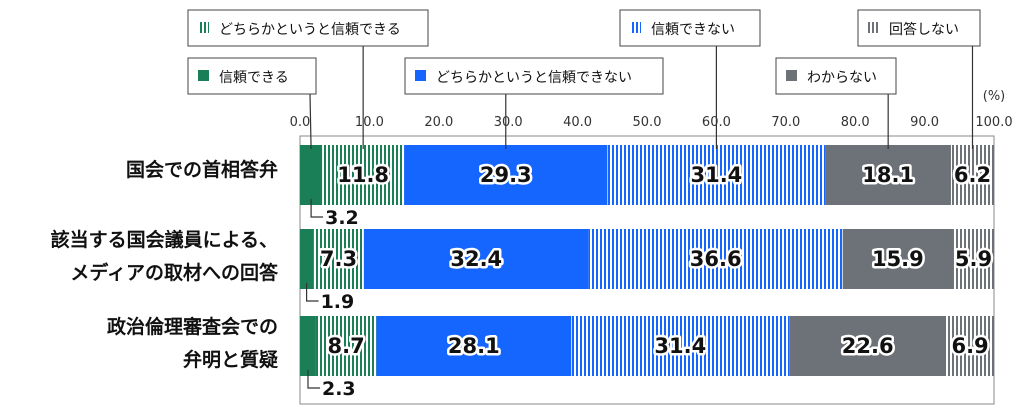 Image resolution: width=1024 pixels, height=408 pixels. I want to click on data-label: 2.3, so click(339, 389).